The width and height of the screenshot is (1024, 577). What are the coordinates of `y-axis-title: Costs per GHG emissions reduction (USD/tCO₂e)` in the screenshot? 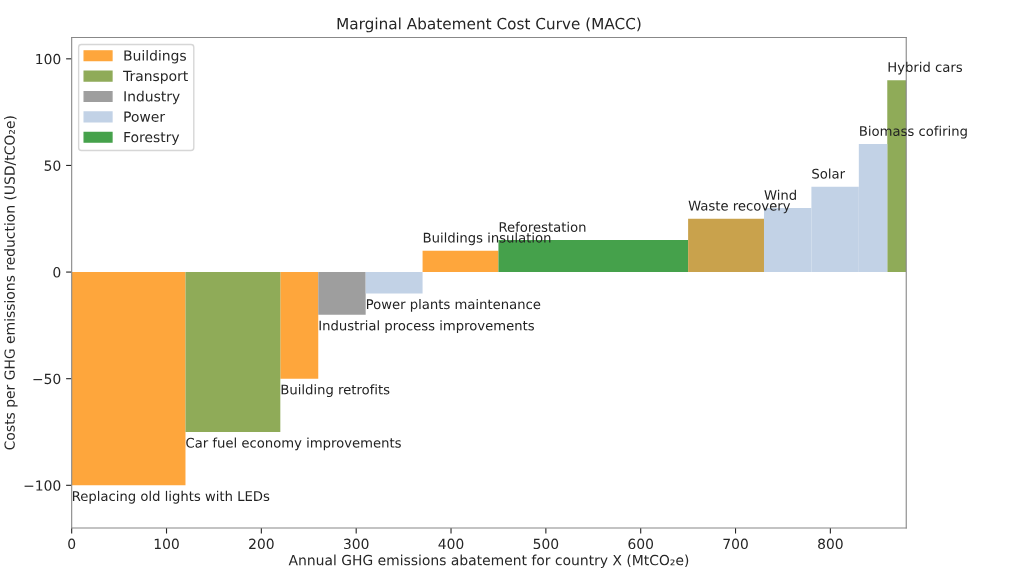 It's located at (11, 283).